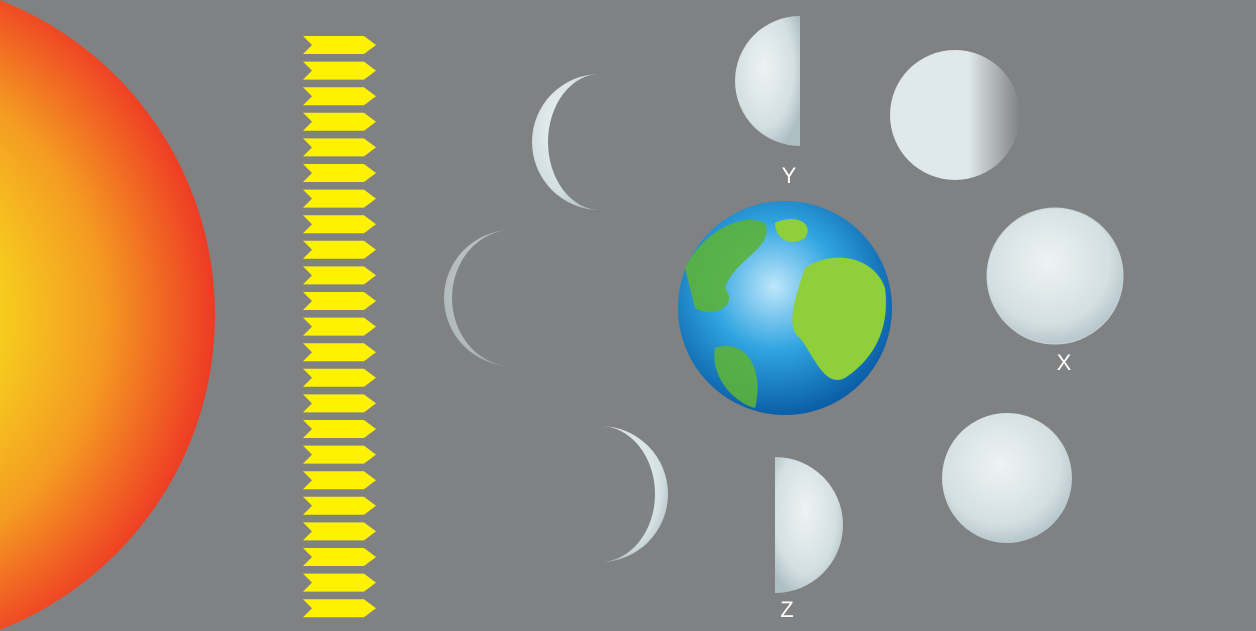  I want to click on label-z: Z, so click(786, 609).